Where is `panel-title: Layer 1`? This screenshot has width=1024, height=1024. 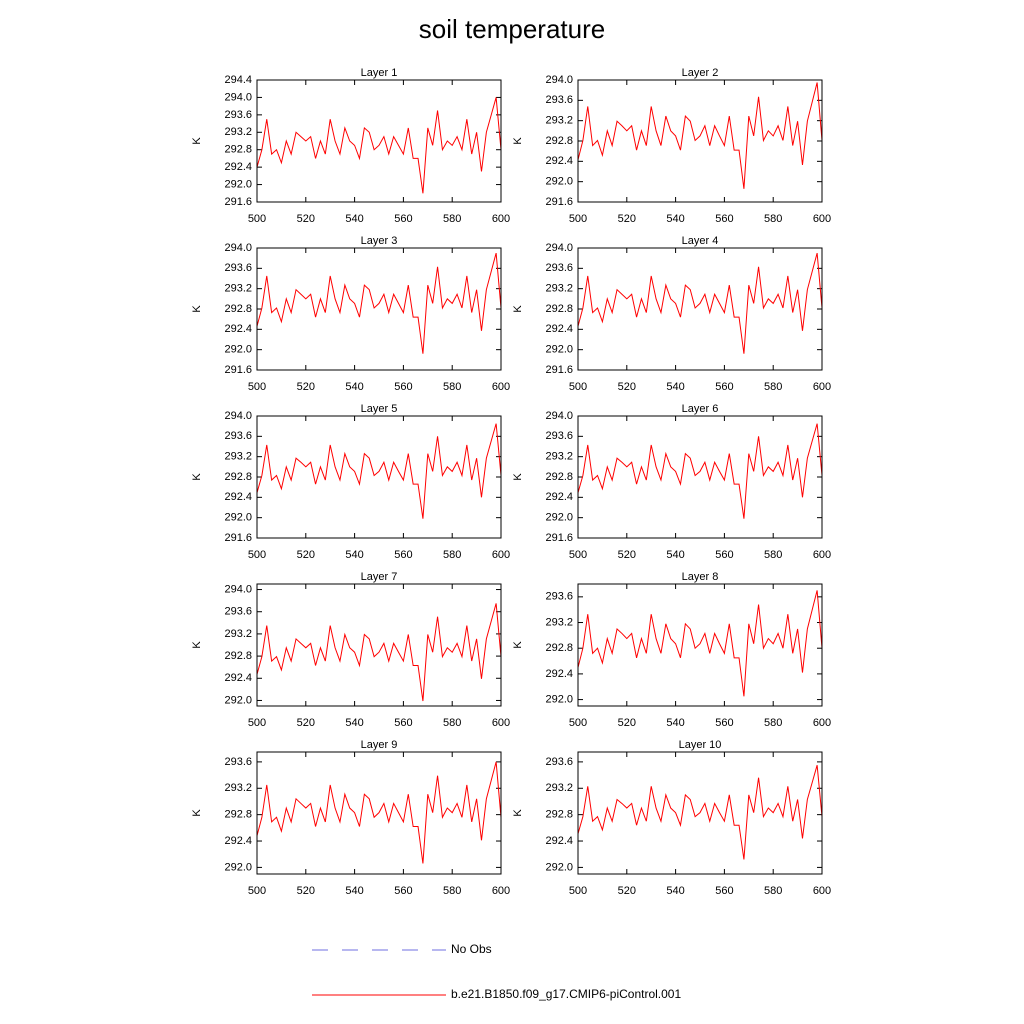 panel-title: Layer 1 is located at coordinates (379, 73).